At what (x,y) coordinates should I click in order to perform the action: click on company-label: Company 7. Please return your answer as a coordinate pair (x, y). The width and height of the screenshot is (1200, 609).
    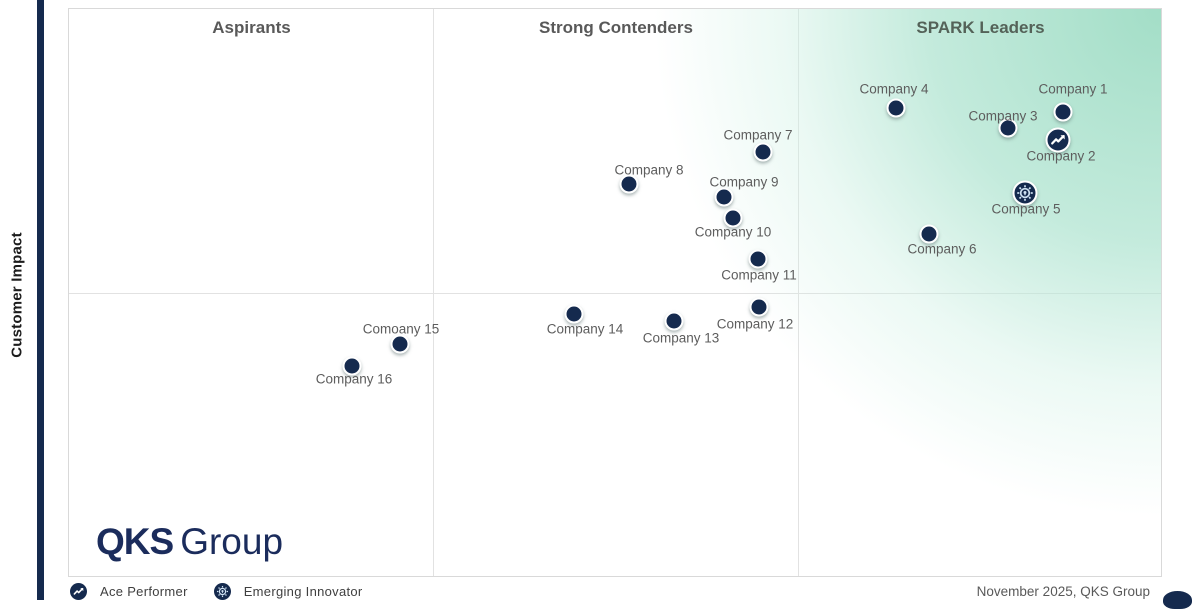
    Looking at the image, I should click on (758, 135).